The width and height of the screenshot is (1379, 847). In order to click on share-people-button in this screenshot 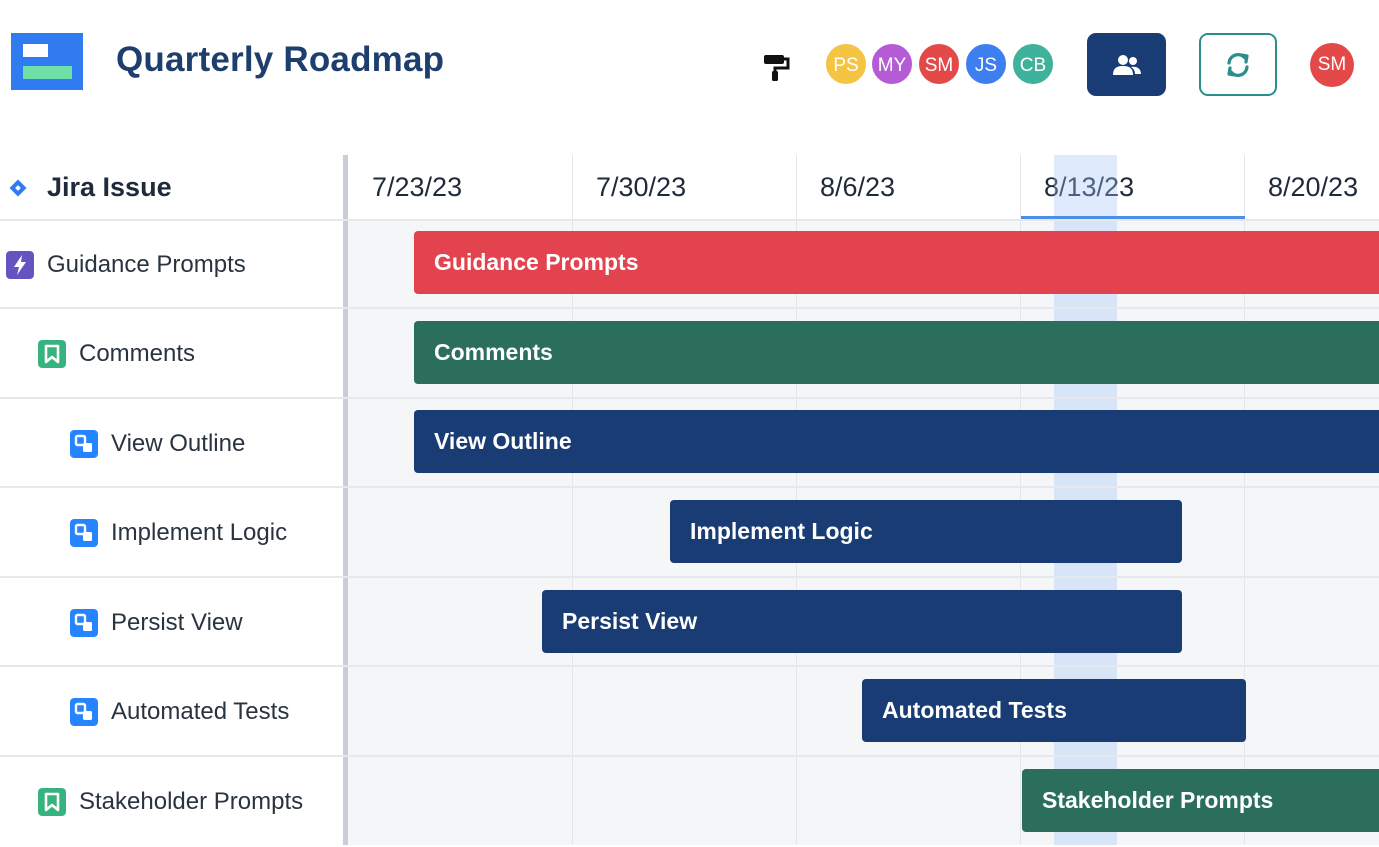, I will do `click(1126, 64)`.